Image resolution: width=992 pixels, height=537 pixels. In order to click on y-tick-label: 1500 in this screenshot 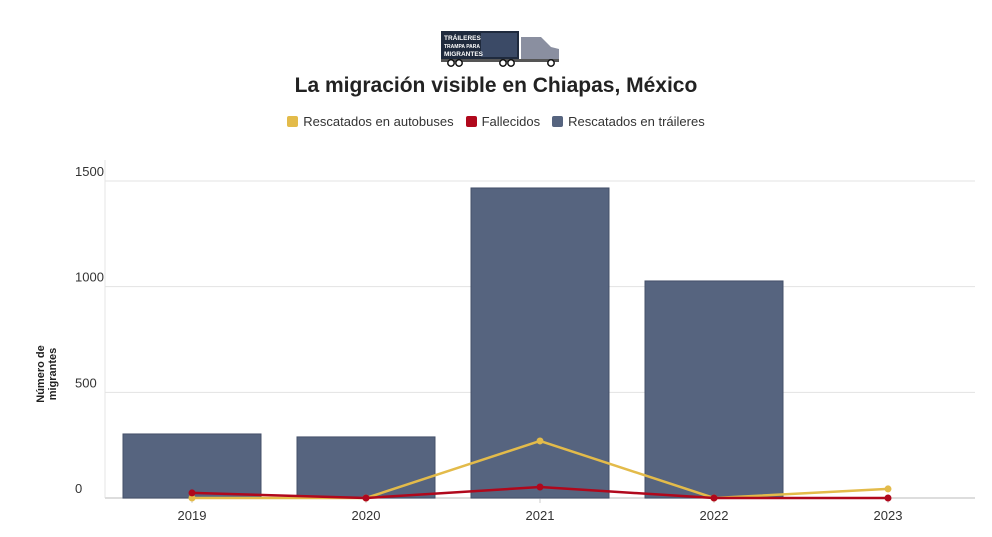, I will do `click(89, 171)`.